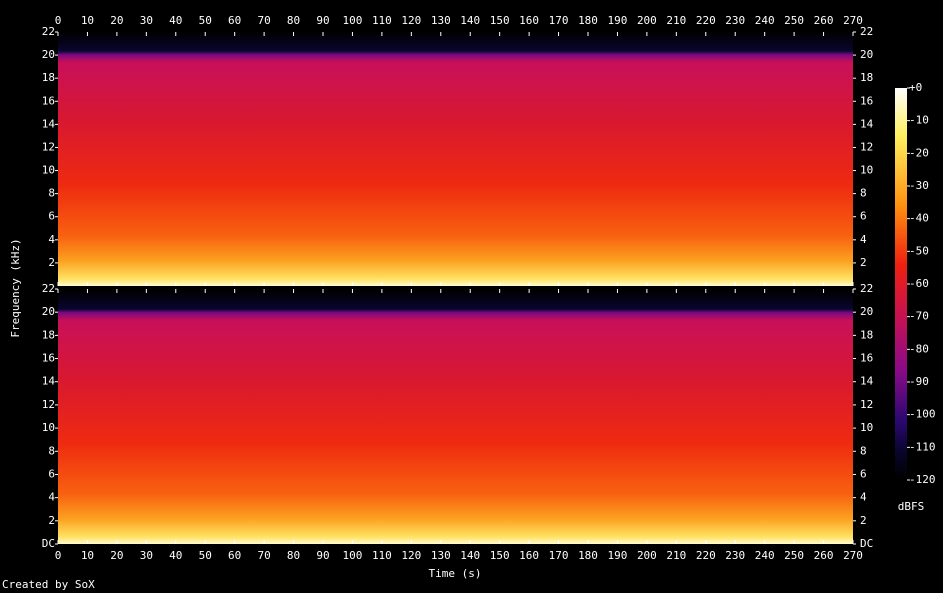  What do you see at coordinates (919, 316) in the screenshot?
I see `colorbar-tick-label: -70` at bounding box center [919, 316].